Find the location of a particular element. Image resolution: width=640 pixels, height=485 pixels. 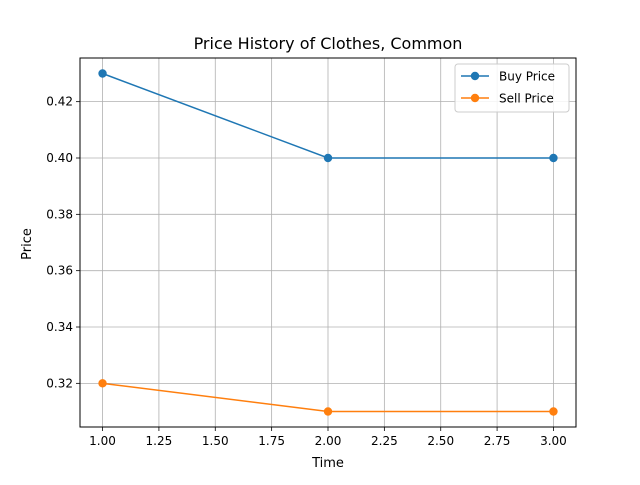

legend-buy-price-marker is located at coordinates (475, 76).